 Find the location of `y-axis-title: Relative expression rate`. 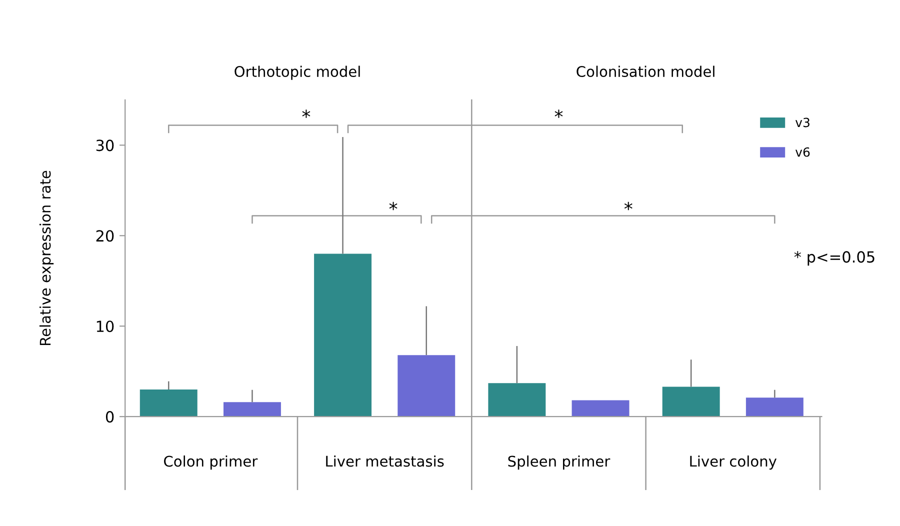

y-axis-title: Relative expression rate is located at coordinates (46, 258).